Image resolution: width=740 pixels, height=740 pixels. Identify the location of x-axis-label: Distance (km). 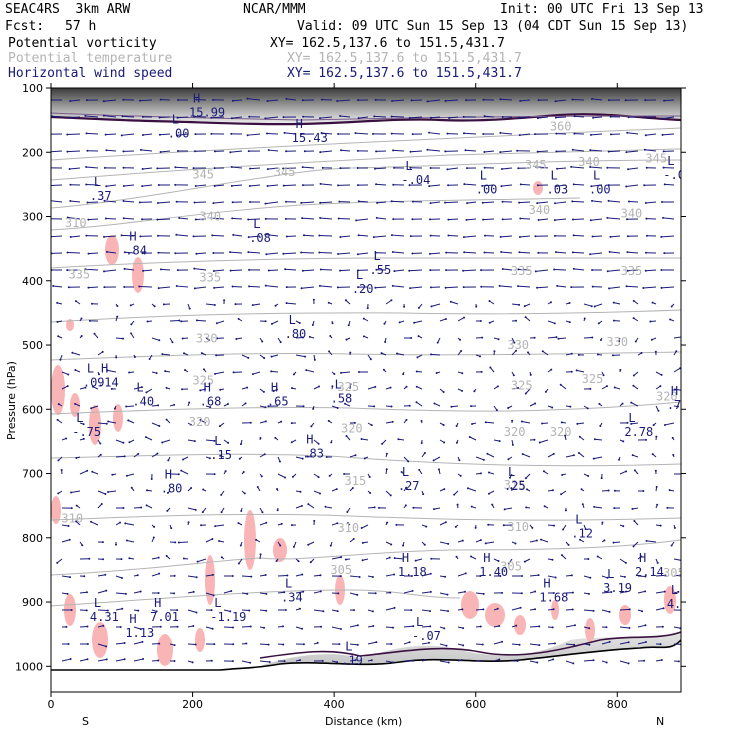
(363, 721).